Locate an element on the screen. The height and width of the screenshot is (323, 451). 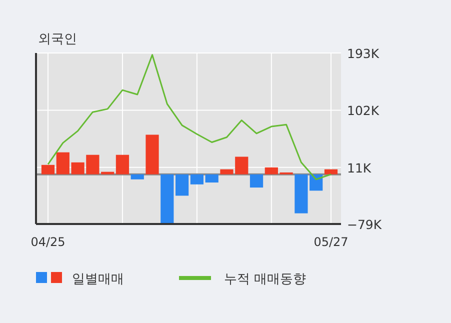
x-tick-label: 04/25 is located at coordinates (48, 242).